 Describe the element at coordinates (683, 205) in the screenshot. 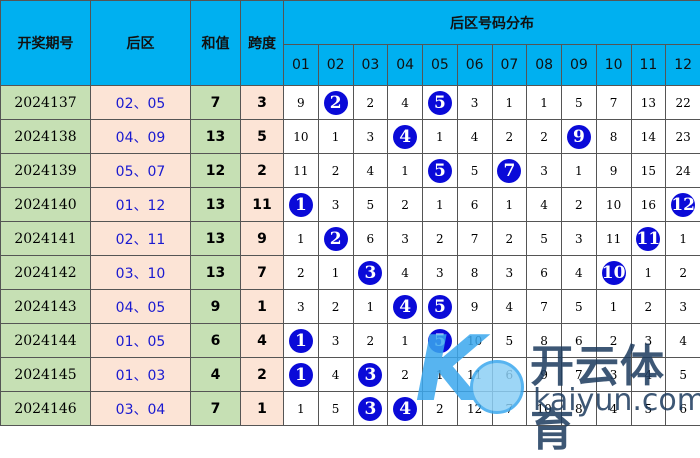

I see `hit-ball-icon: 12` at that location.